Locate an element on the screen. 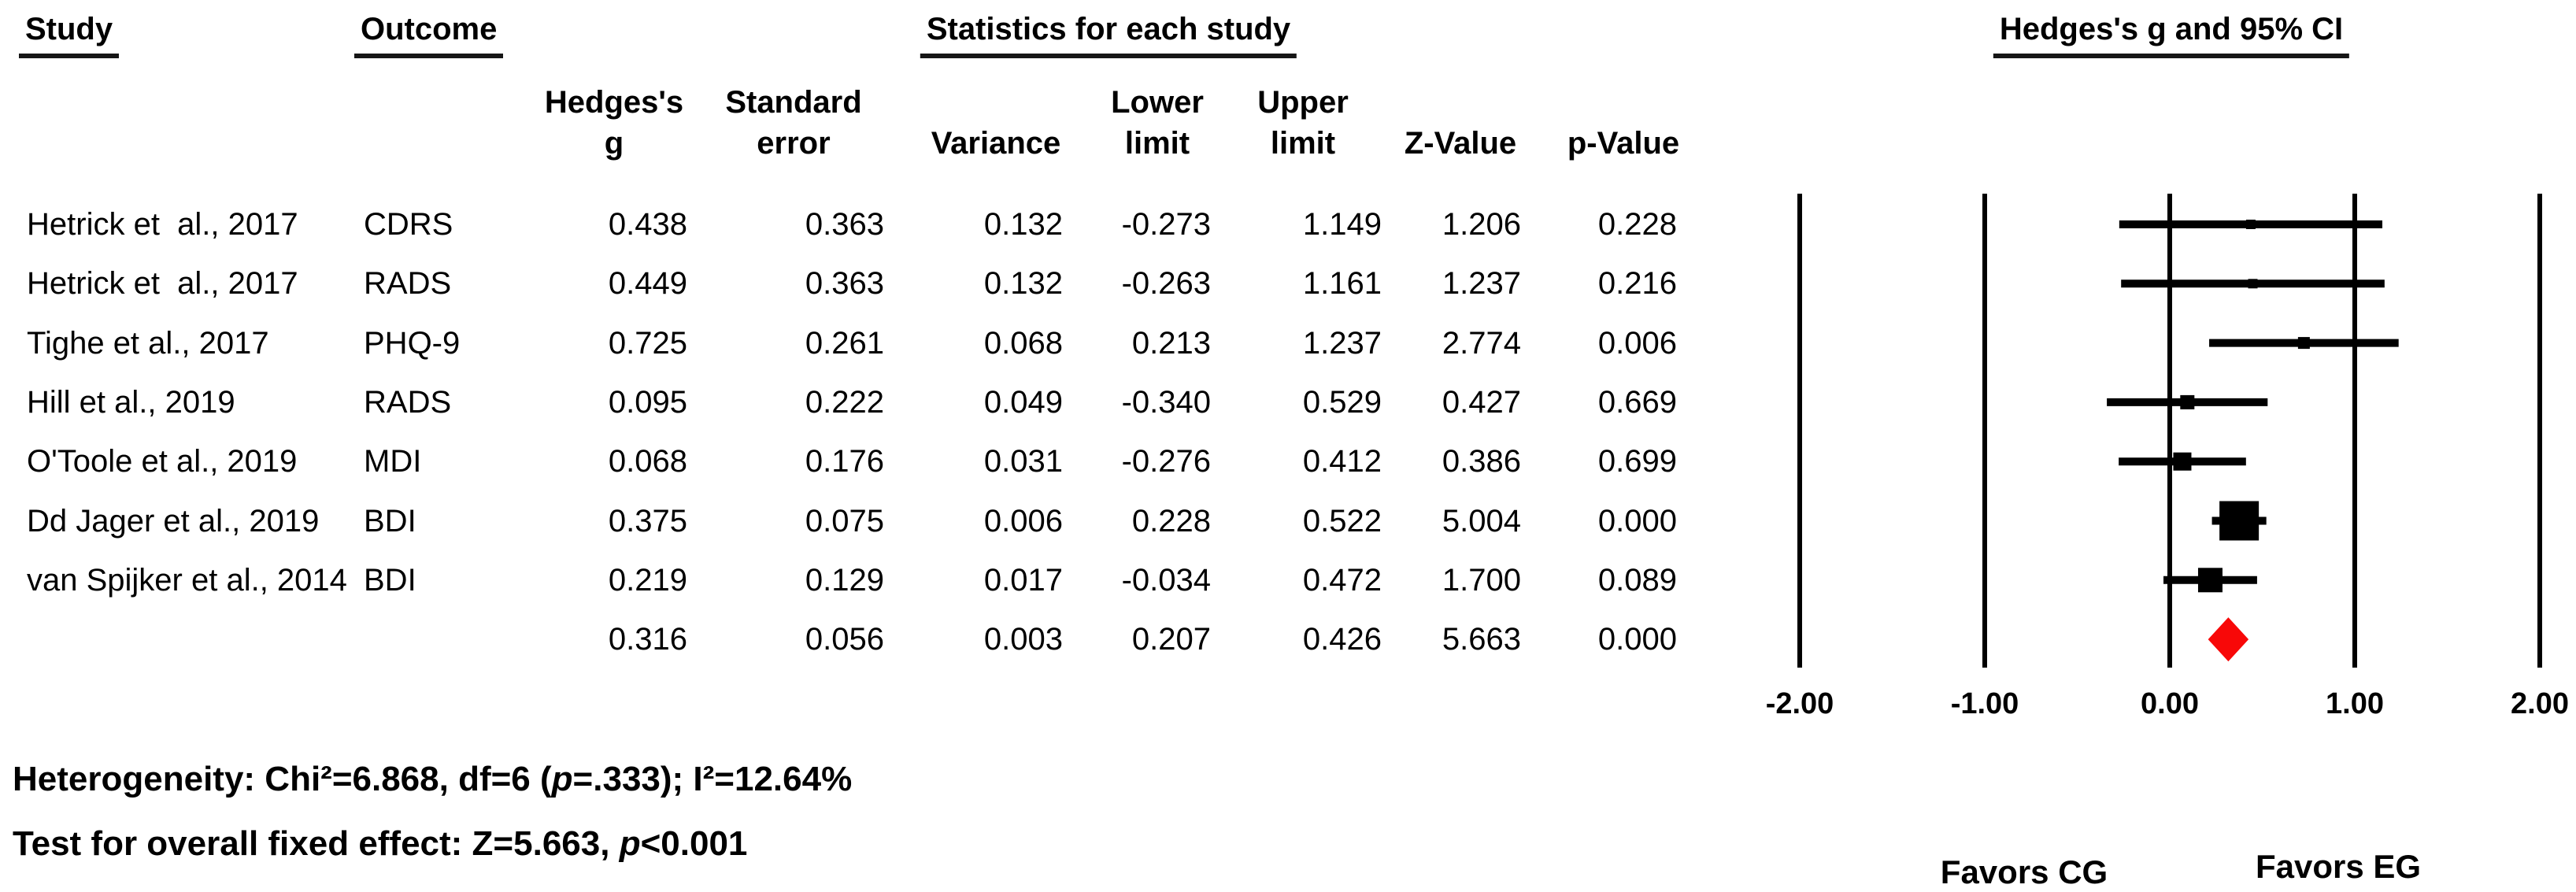 Image resolution: width=2576 pixels, height=892 pixels. favors-eg-label: Favors EG is located at coordinates (2338, 866).